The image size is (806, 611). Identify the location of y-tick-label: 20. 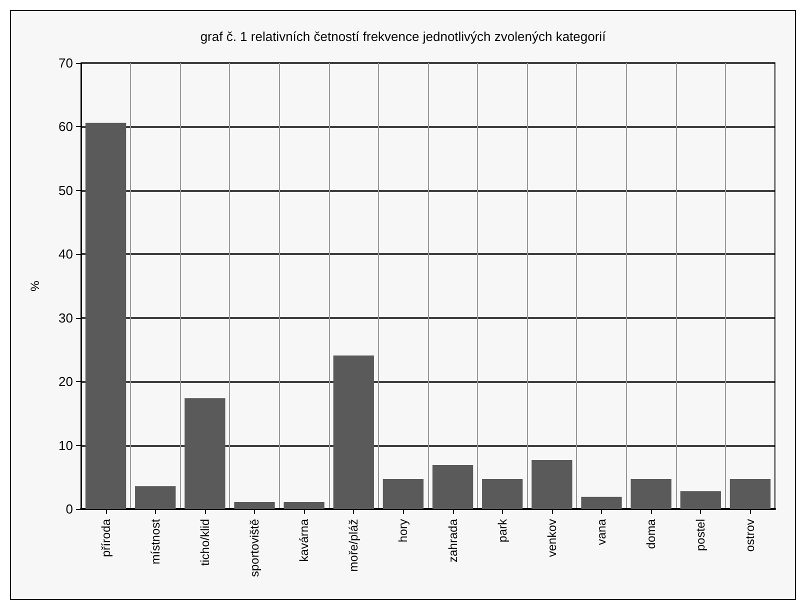
(65, 382).